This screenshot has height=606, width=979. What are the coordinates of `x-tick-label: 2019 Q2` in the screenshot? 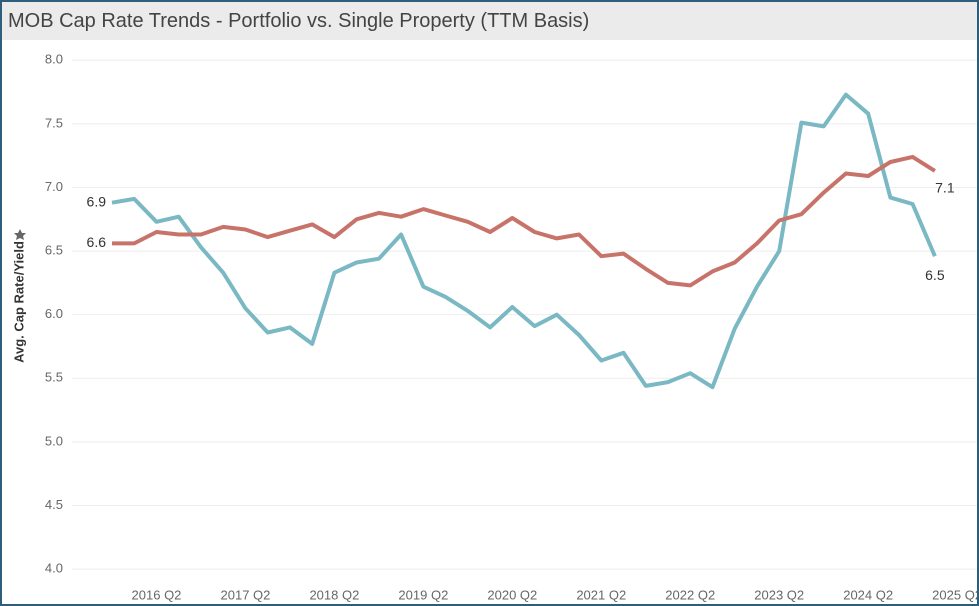 It's located at (423, 594).